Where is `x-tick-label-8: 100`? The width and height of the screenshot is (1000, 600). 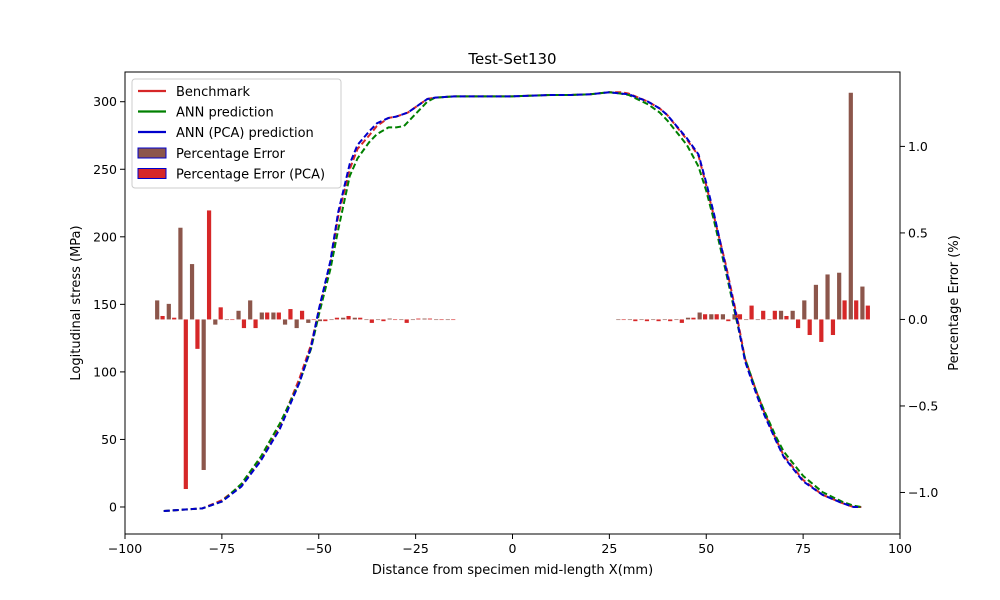
x-tick-label-8: 100 is located at coordinates (900, 548).